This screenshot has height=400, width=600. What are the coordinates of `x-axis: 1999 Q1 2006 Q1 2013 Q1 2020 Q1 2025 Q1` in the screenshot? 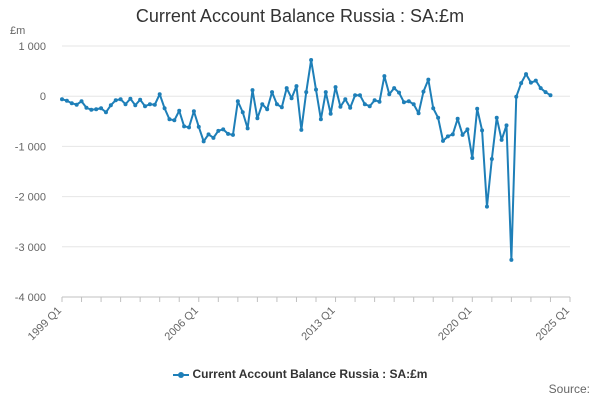 It's located at (299, 319).